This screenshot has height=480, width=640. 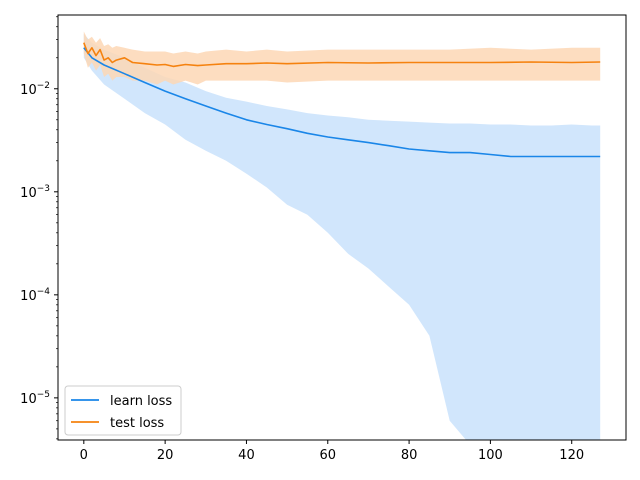 What do you see at coordinates (137, 423) in the screenshot?
I see `legend-label-test-loss: test loss` at bounding box center [137, 423].